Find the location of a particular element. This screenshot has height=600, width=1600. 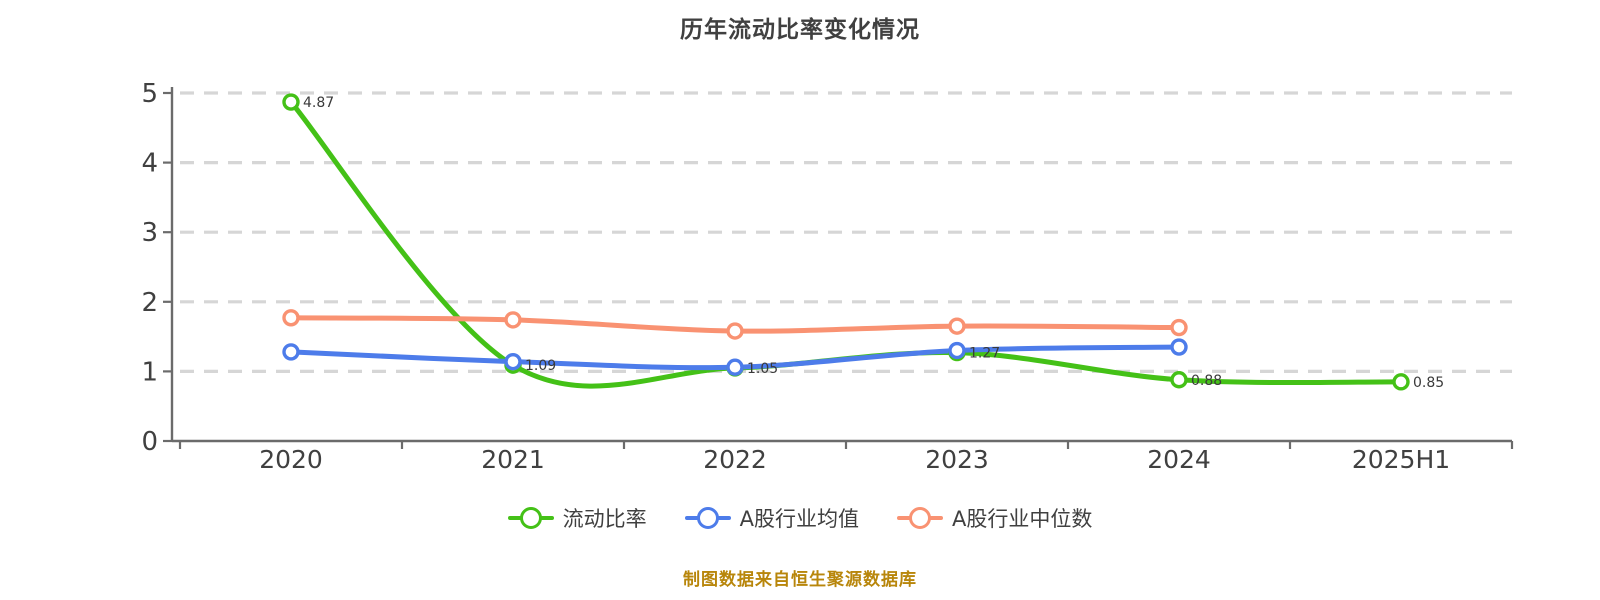

chart-legend: 流动比率 A股行业均值 A股行业中位数 is located at coordinates (800, 518).